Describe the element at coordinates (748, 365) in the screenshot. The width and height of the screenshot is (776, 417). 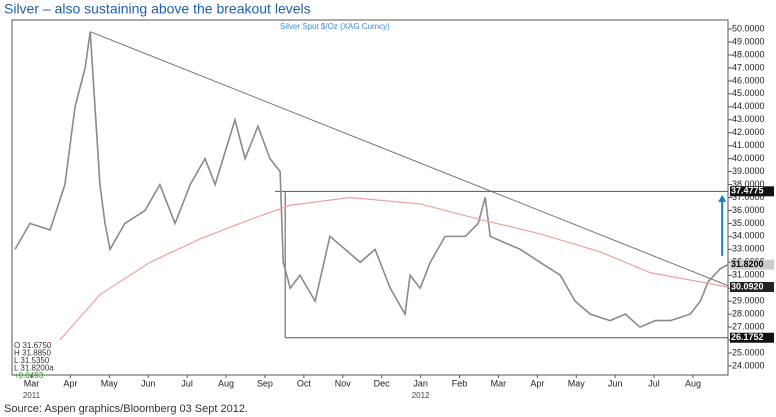
I see `y-tick-label: 24.0000` at that location.